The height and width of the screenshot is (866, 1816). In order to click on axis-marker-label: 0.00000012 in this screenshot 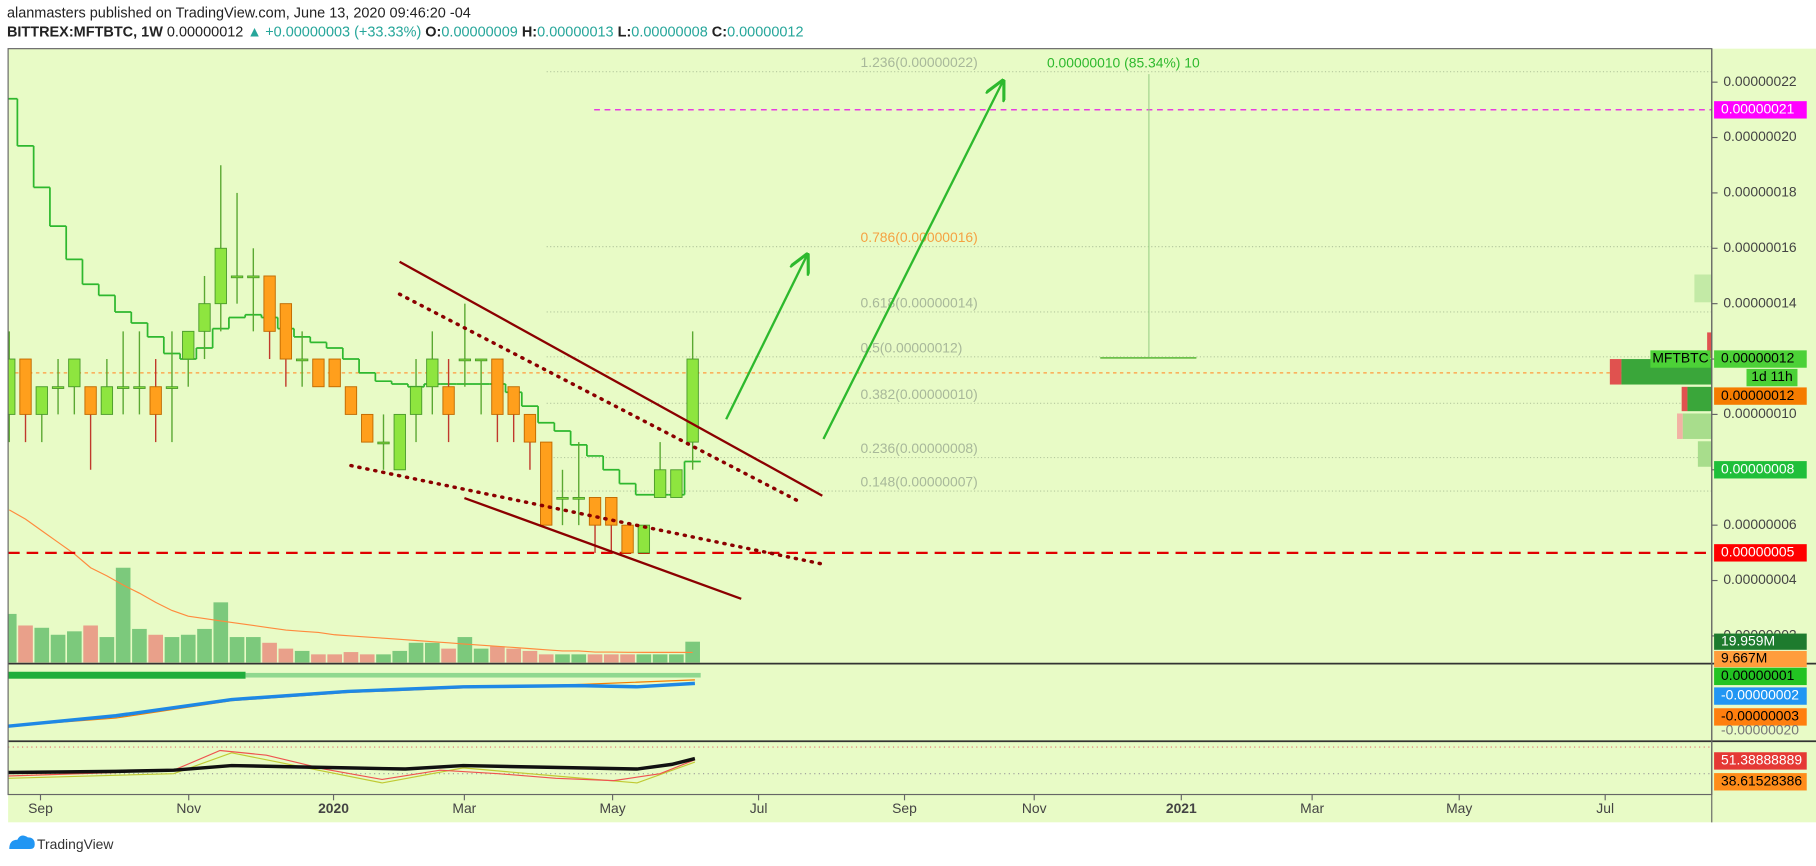, I will do `click(1758, 358)`.